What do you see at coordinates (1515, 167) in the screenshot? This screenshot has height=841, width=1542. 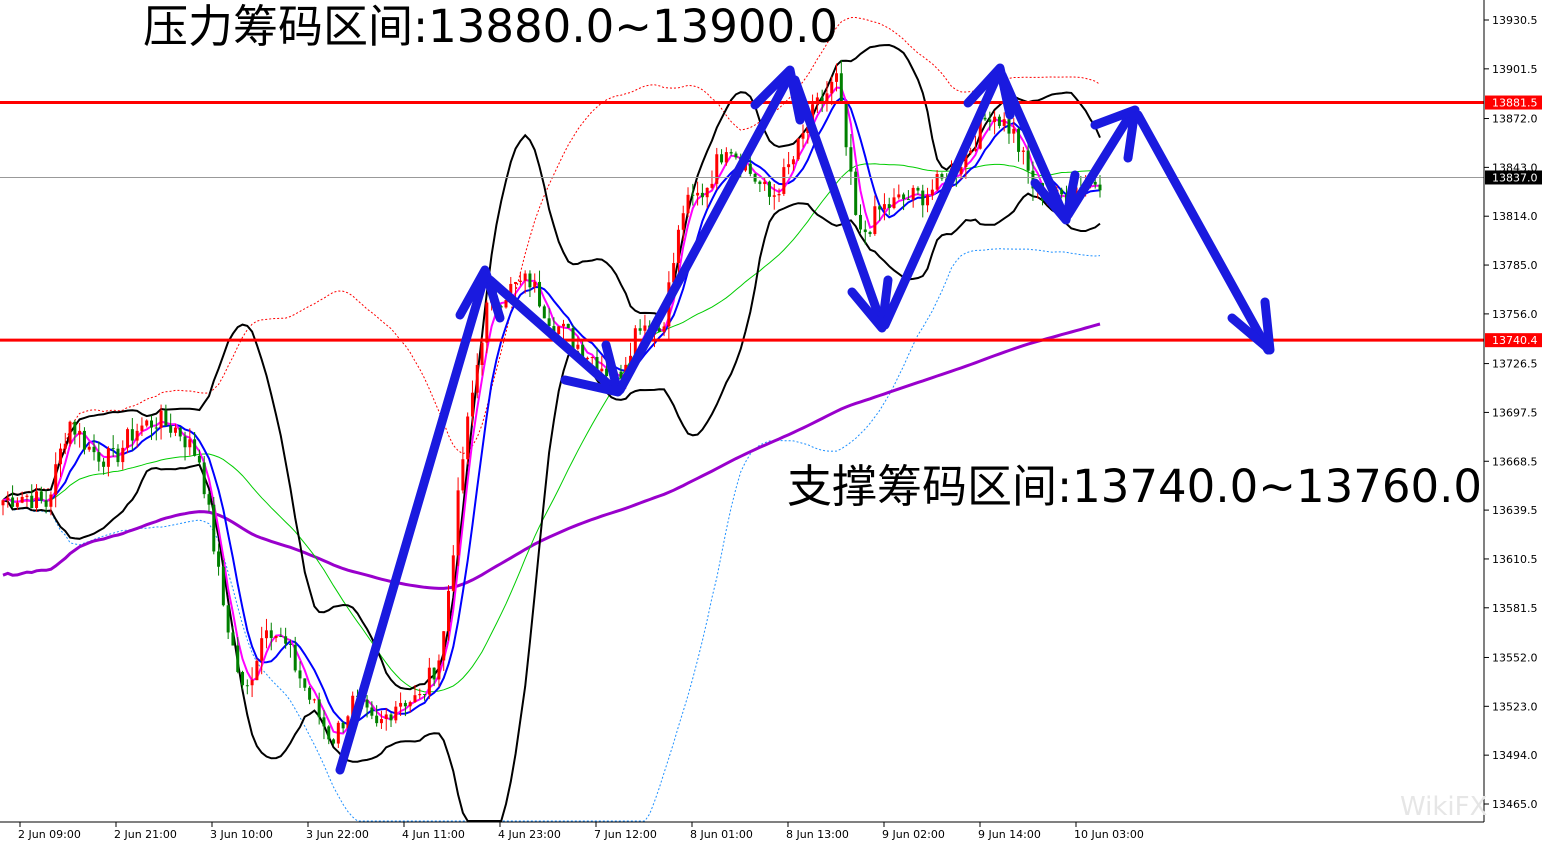 I see `y-tick-label: 13843.0` at bounding box center [1515, 167].